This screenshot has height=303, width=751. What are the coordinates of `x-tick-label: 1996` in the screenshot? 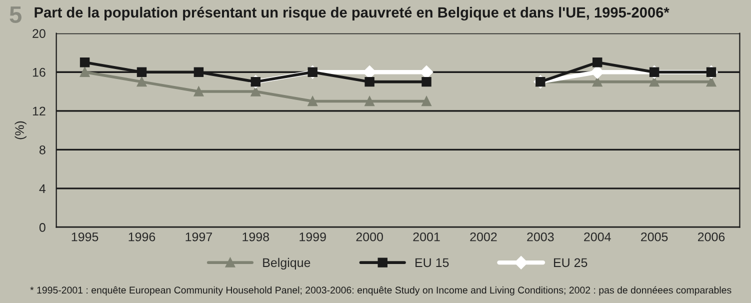 It's located at (142, 237).